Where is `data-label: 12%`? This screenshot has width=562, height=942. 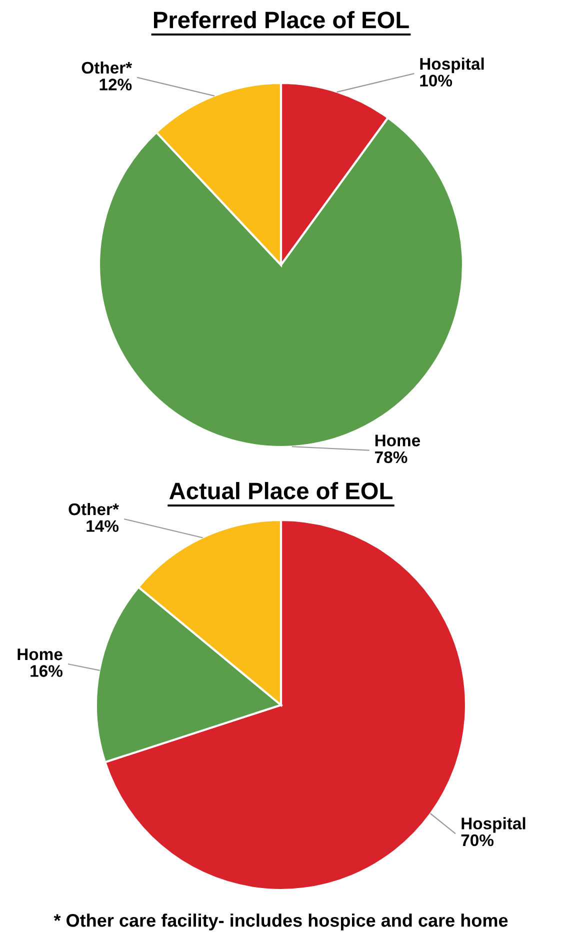 data-label: 12% is located at coordinates (116, 84).